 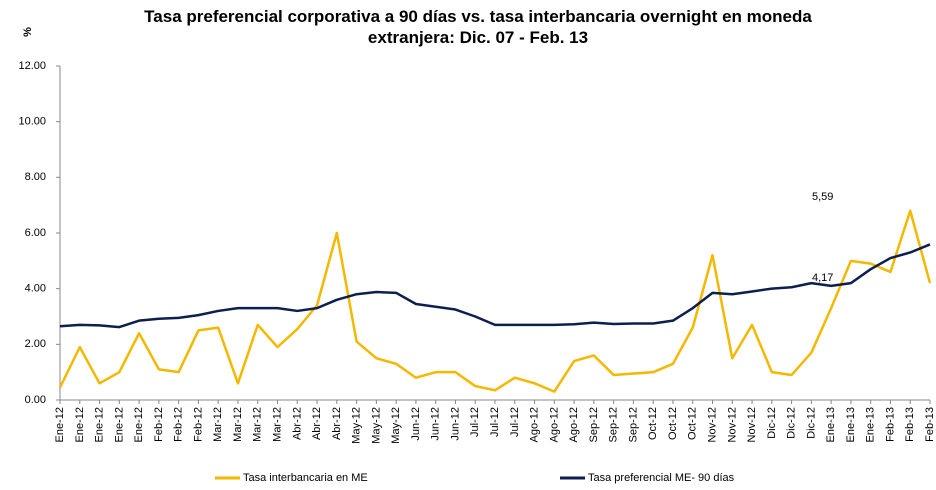 What do you see at coordinates (28, 32) in the screenshot?
I see `y-axis-label: %` at bounding box center [28, 32].